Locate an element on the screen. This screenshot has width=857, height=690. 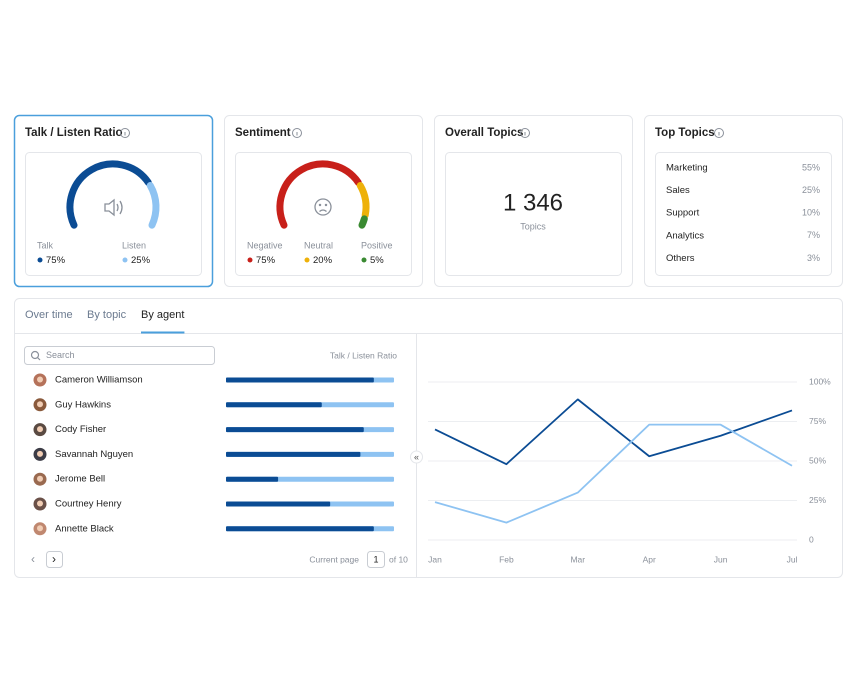
y-tick-label: 0 is located at coordinates (811, 539).